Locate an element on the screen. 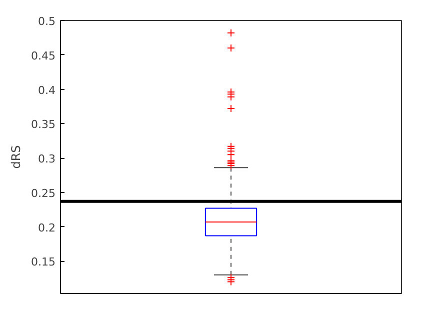  y-tick-label: 0.15 is located at coordinates (43, 262).